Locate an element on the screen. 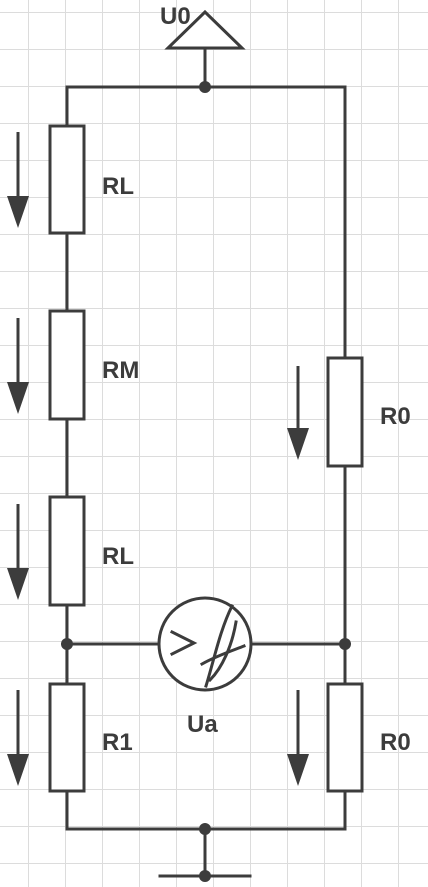 This screenshot has width=428, height=887. left-bridge-node is located at coordinates (67, 644).